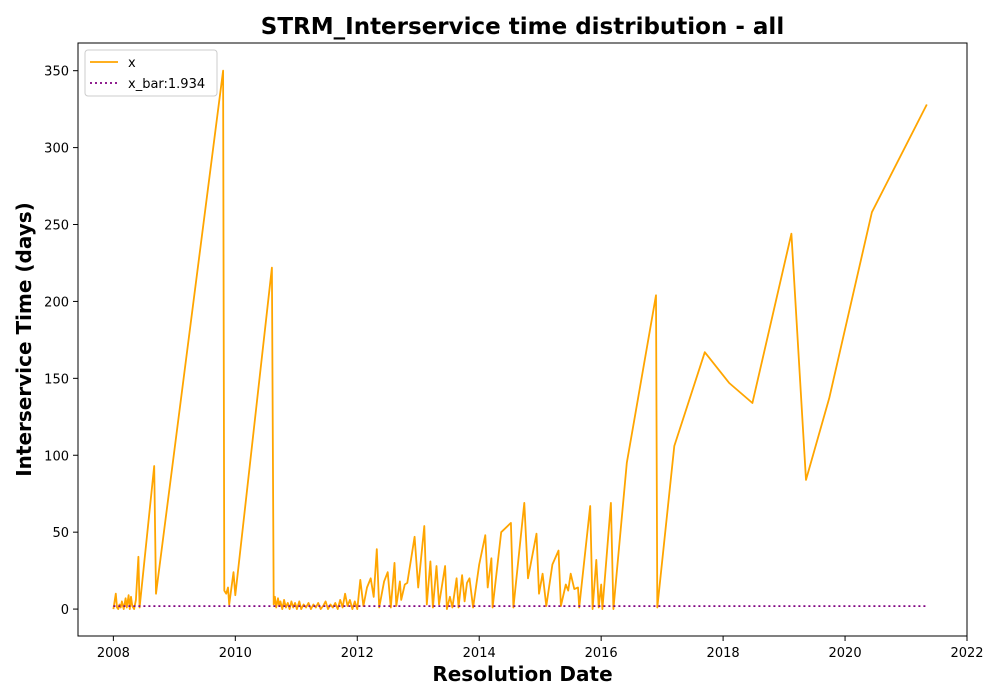 This screenshot has height=700, width=1000. What do you see at coordinates (966, 653) in the screenshot?
I see `x-tick-label: 2022` at bounding box center [966, 653].